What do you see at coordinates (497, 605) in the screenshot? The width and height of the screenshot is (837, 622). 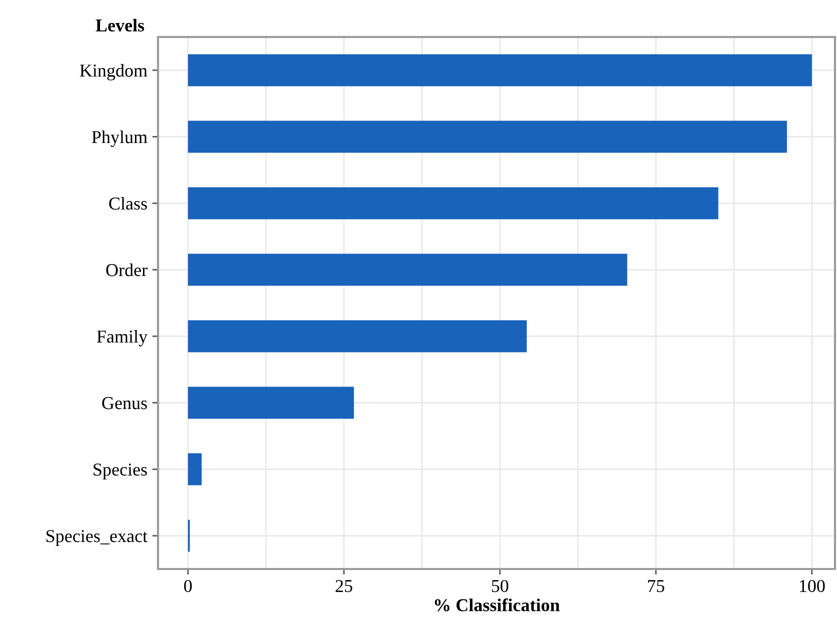 I see `x-axis-title: % Classification` at bounding box center [497, 605].